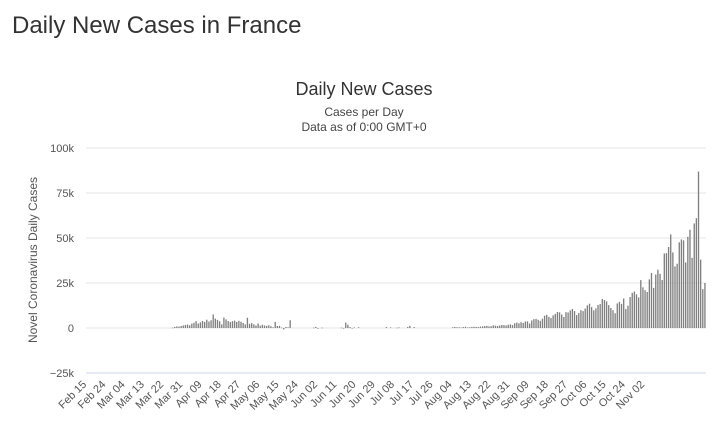 This screenshot has width=713, height=432. What do you see at coordinates (33, 260) in the screenshot?
I see `y-axis-label: Novel Coronavirus Daily Cases` at bounding box center [33, 260].